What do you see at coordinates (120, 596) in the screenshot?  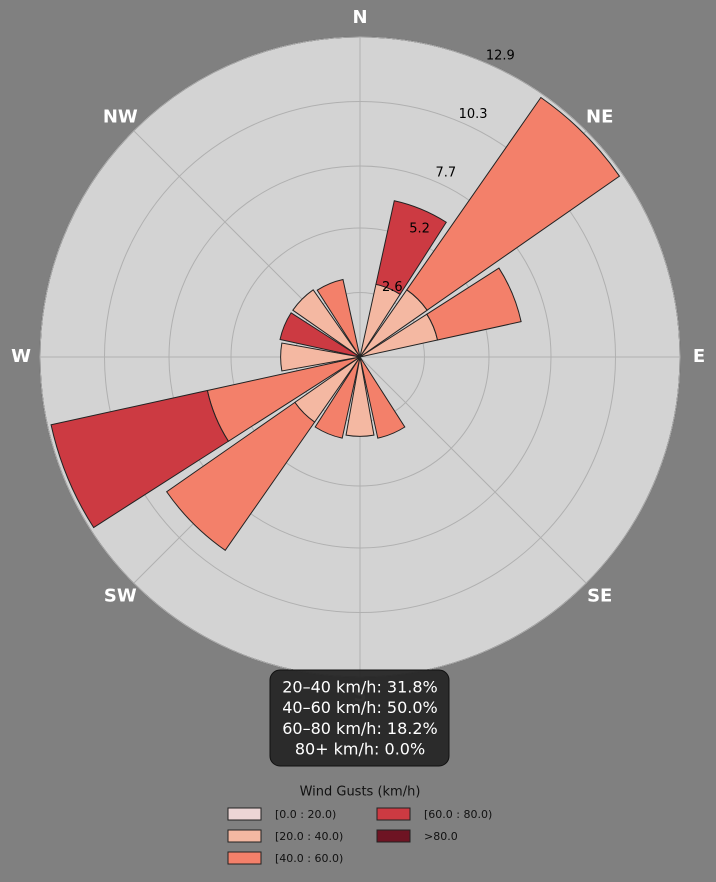 I see `direction-label: SW` at bounding box center [120, 596].